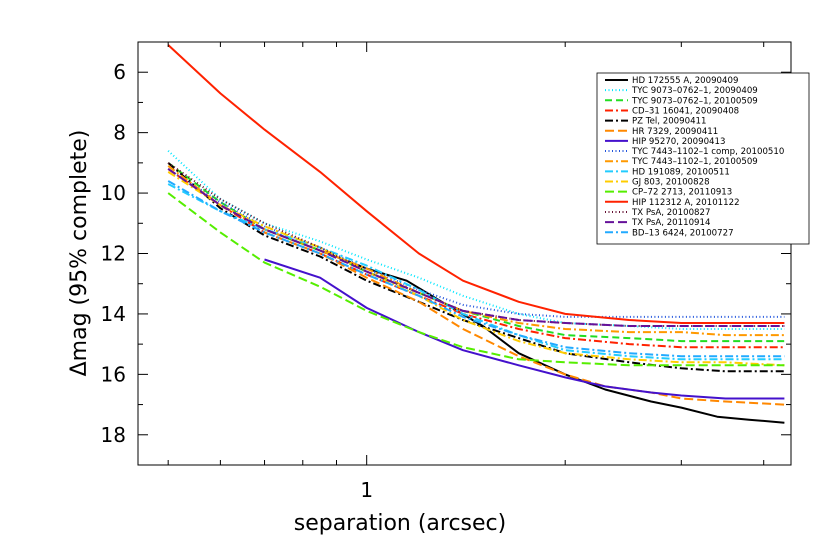 This screenshot has height=553, width=830. Describe the element at coordinates (686, 203) in the screenshot. I see `legend-label-12: HIP 112312 A, 20101122` at that location.